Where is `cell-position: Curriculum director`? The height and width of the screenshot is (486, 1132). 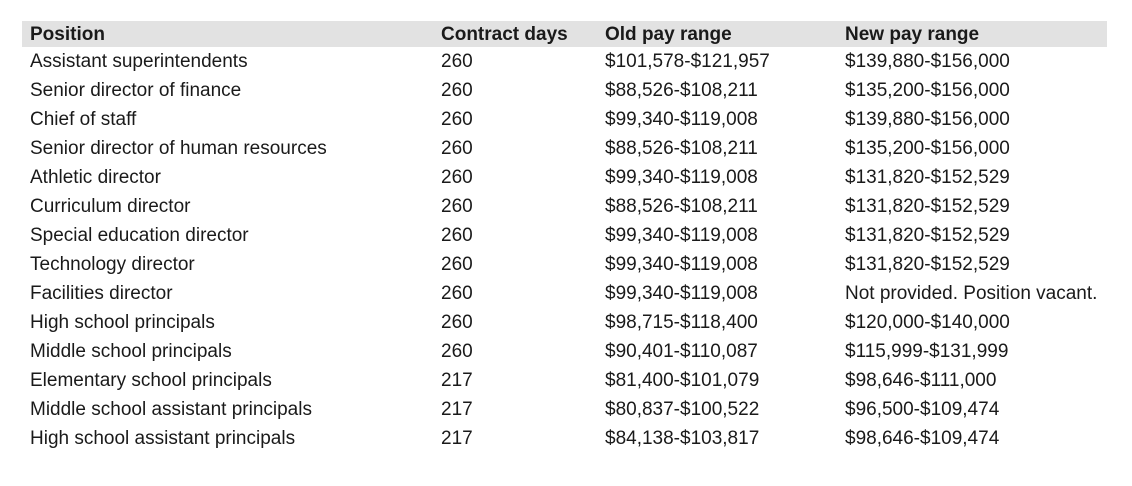
cell-position: Curriculum director is located at coordinates (227, 206).